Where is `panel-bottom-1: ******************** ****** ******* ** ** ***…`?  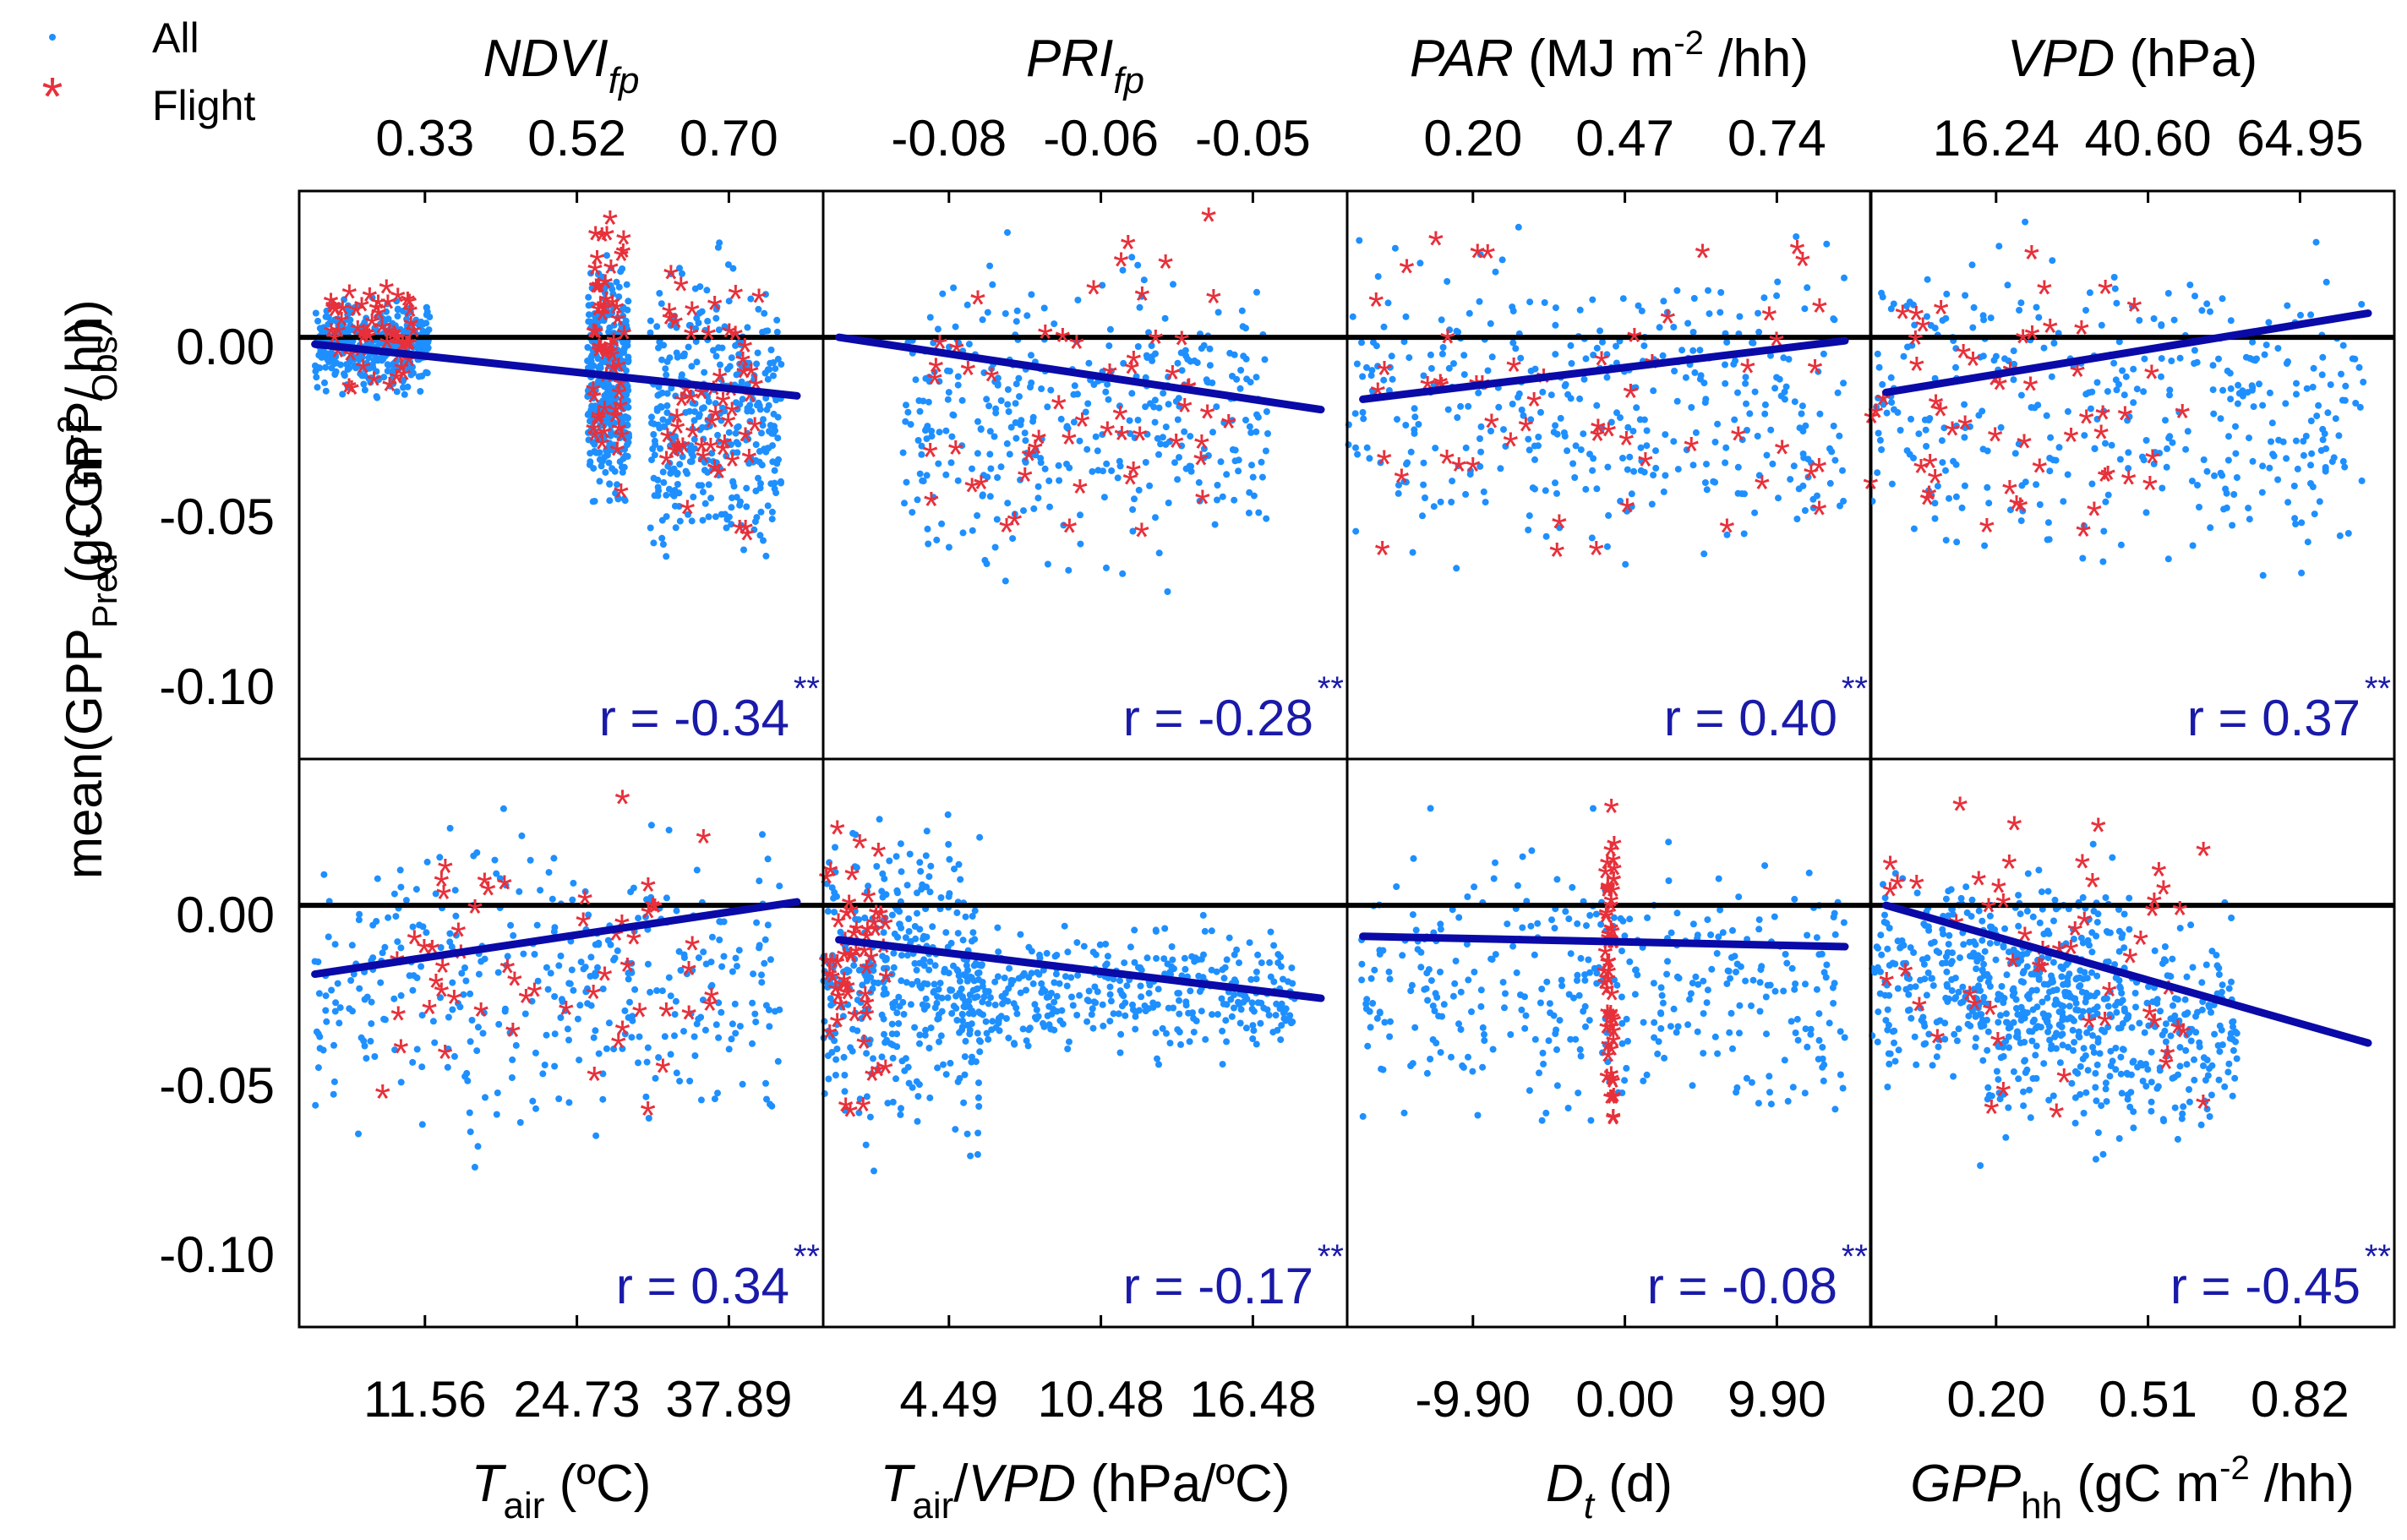
panel-bottom-1: ******************** ****** ******* ** ** ***… is located at coordinates (561, 1141).